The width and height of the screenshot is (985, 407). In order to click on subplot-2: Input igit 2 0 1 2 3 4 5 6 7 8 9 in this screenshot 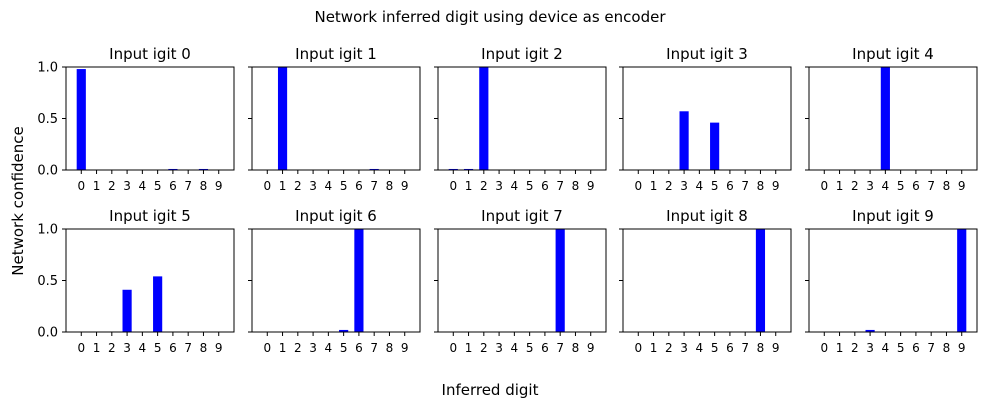, I will do `click(520, 119)`.